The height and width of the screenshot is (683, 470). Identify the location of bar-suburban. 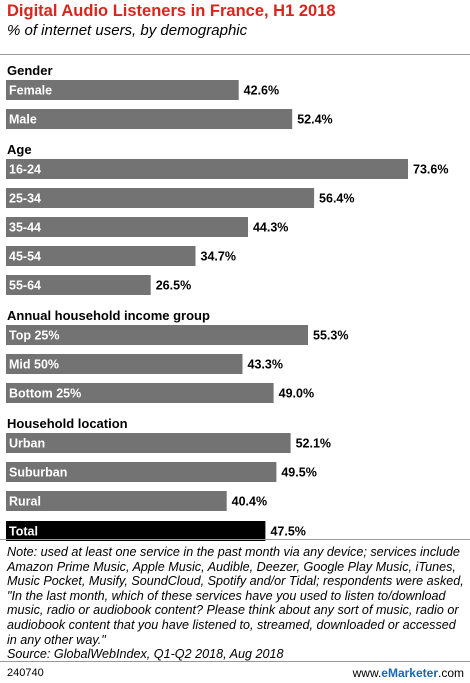
(141, 472).